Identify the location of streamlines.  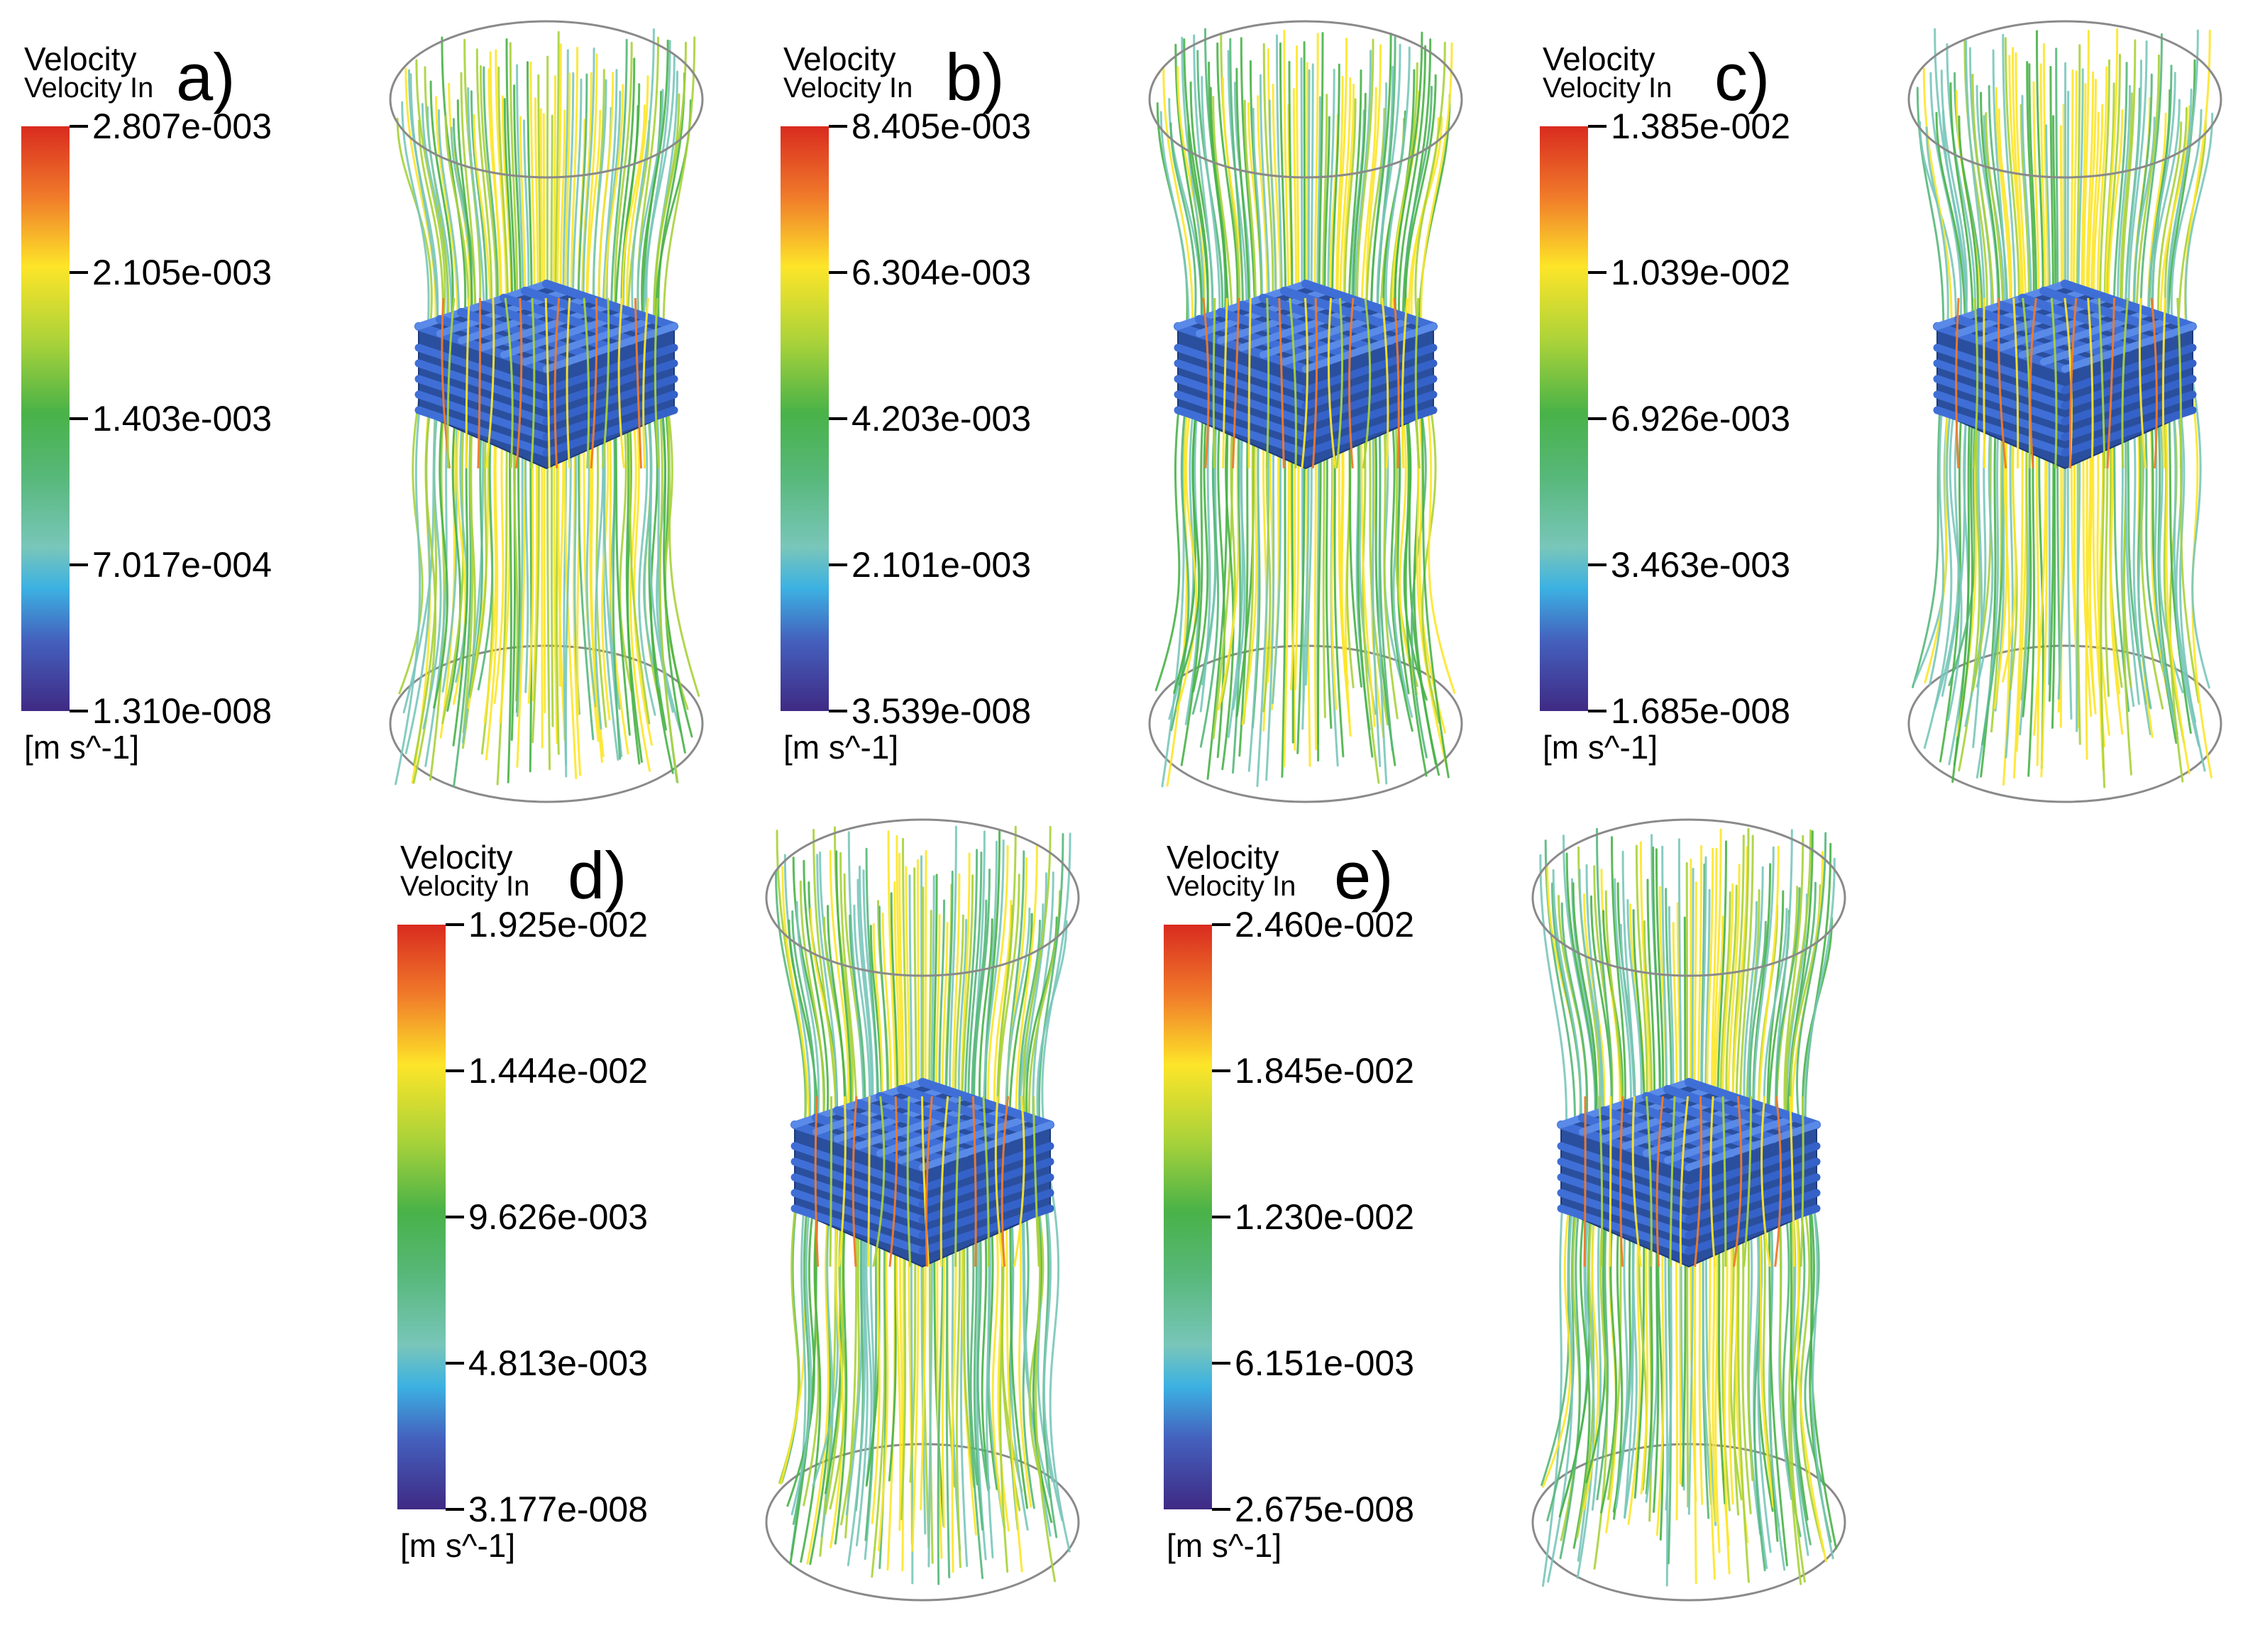
(2063, 408).